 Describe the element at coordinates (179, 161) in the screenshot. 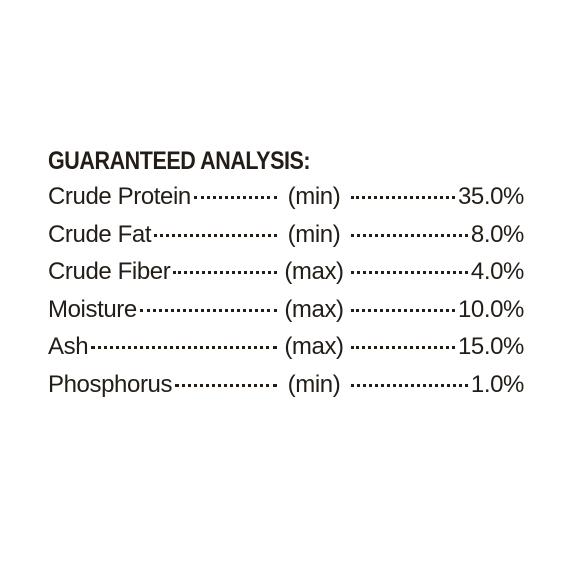

I see `title: GUARANTEED ANALYSIS:` at that location.